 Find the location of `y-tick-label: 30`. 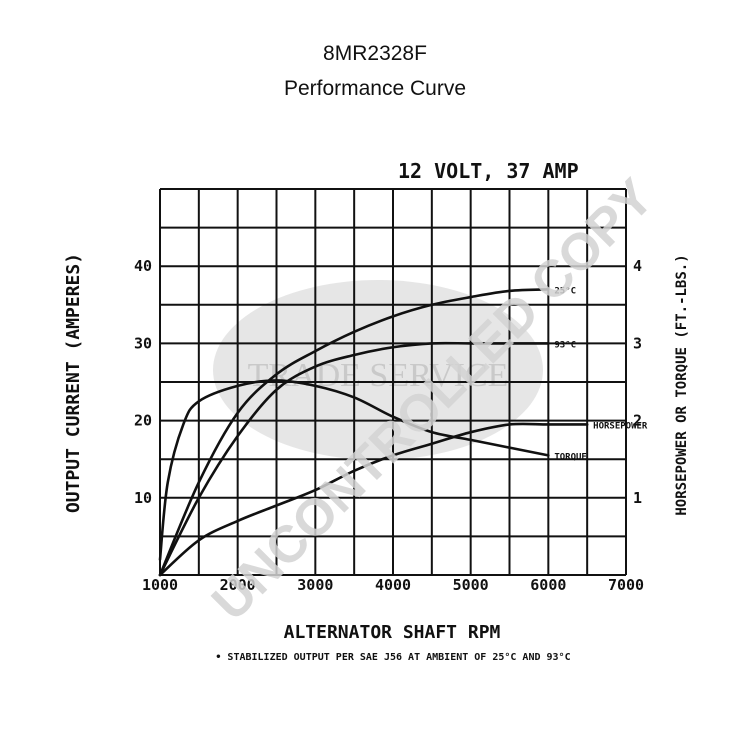

y-tick-label: 30 is located at coordinates (143, 343).